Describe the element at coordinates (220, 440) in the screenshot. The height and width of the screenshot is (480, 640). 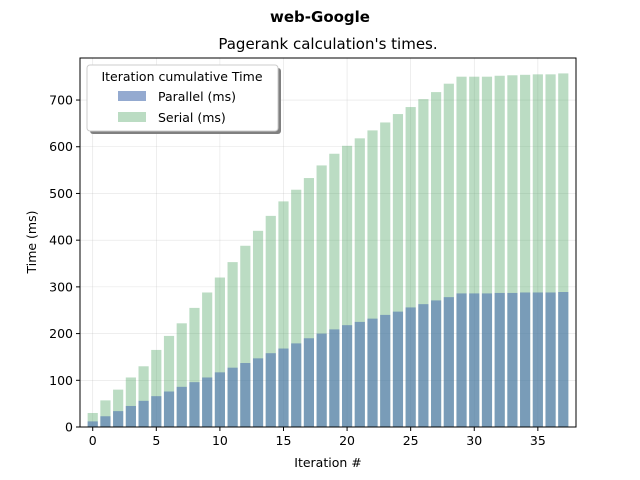
I see `x-tick-label: 10` at that location.